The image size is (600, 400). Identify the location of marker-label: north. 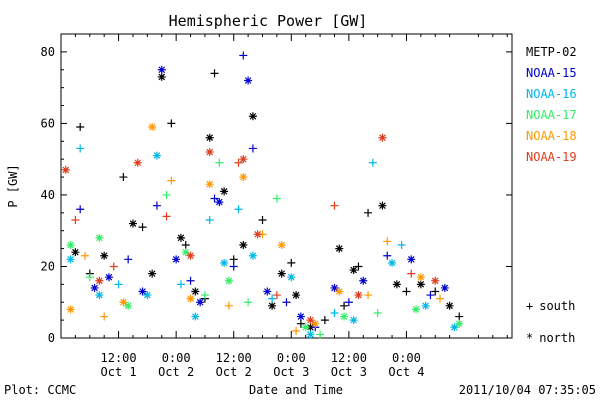
(557, 338).